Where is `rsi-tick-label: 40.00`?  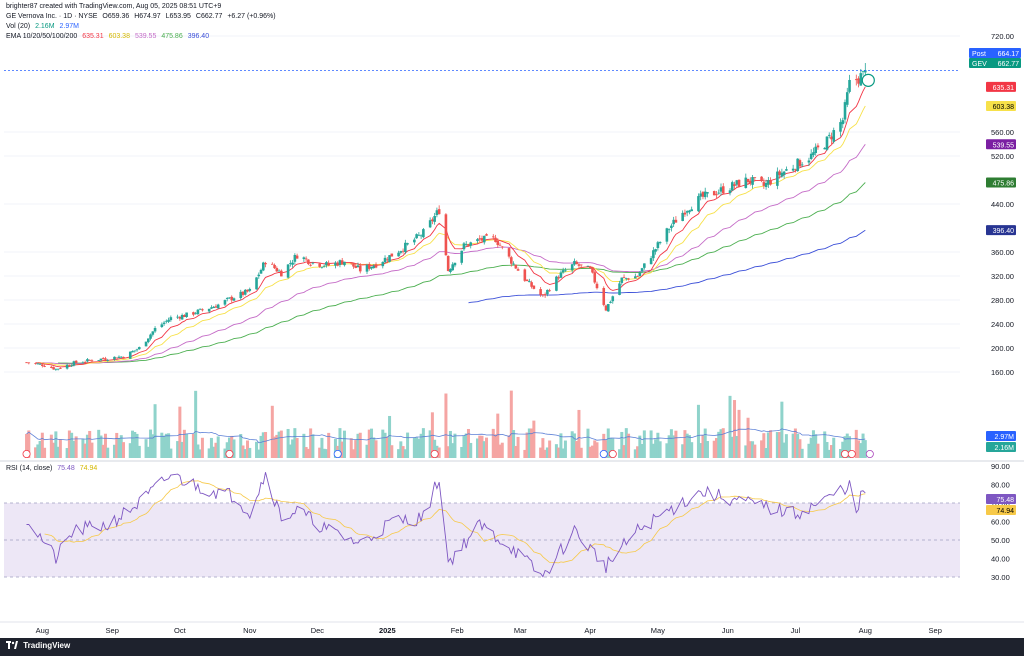
rsi-tick-label: 40.00 is located at coordinates (1000, 559).